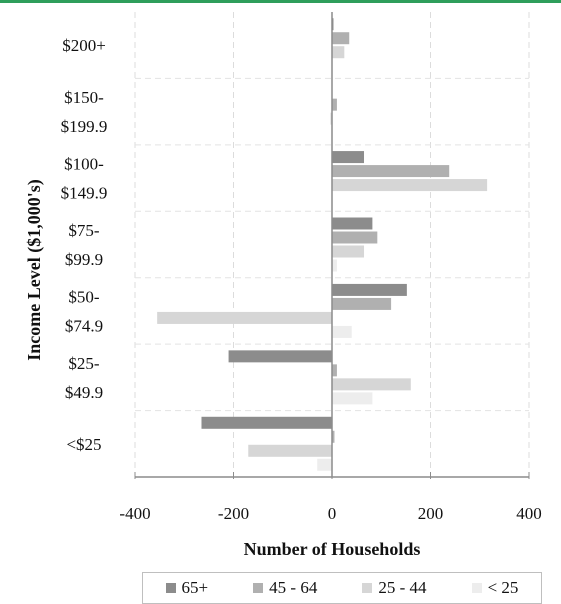  I want to click on y-tick-label: $74.9, so click(84, 325).